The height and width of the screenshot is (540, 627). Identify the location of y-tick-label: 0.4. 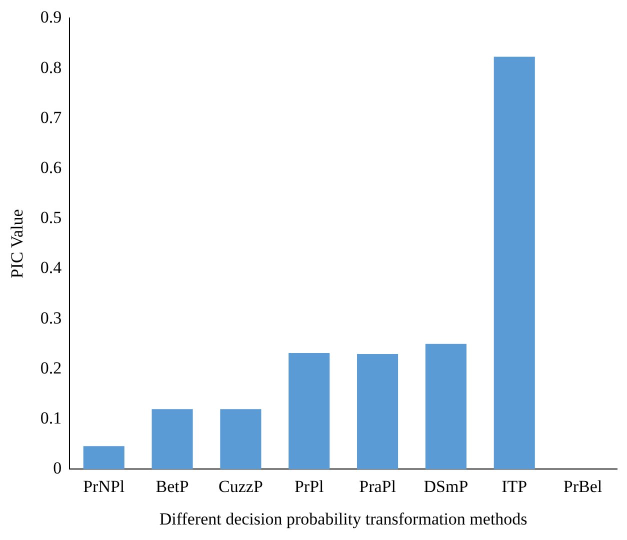
(51, 268).